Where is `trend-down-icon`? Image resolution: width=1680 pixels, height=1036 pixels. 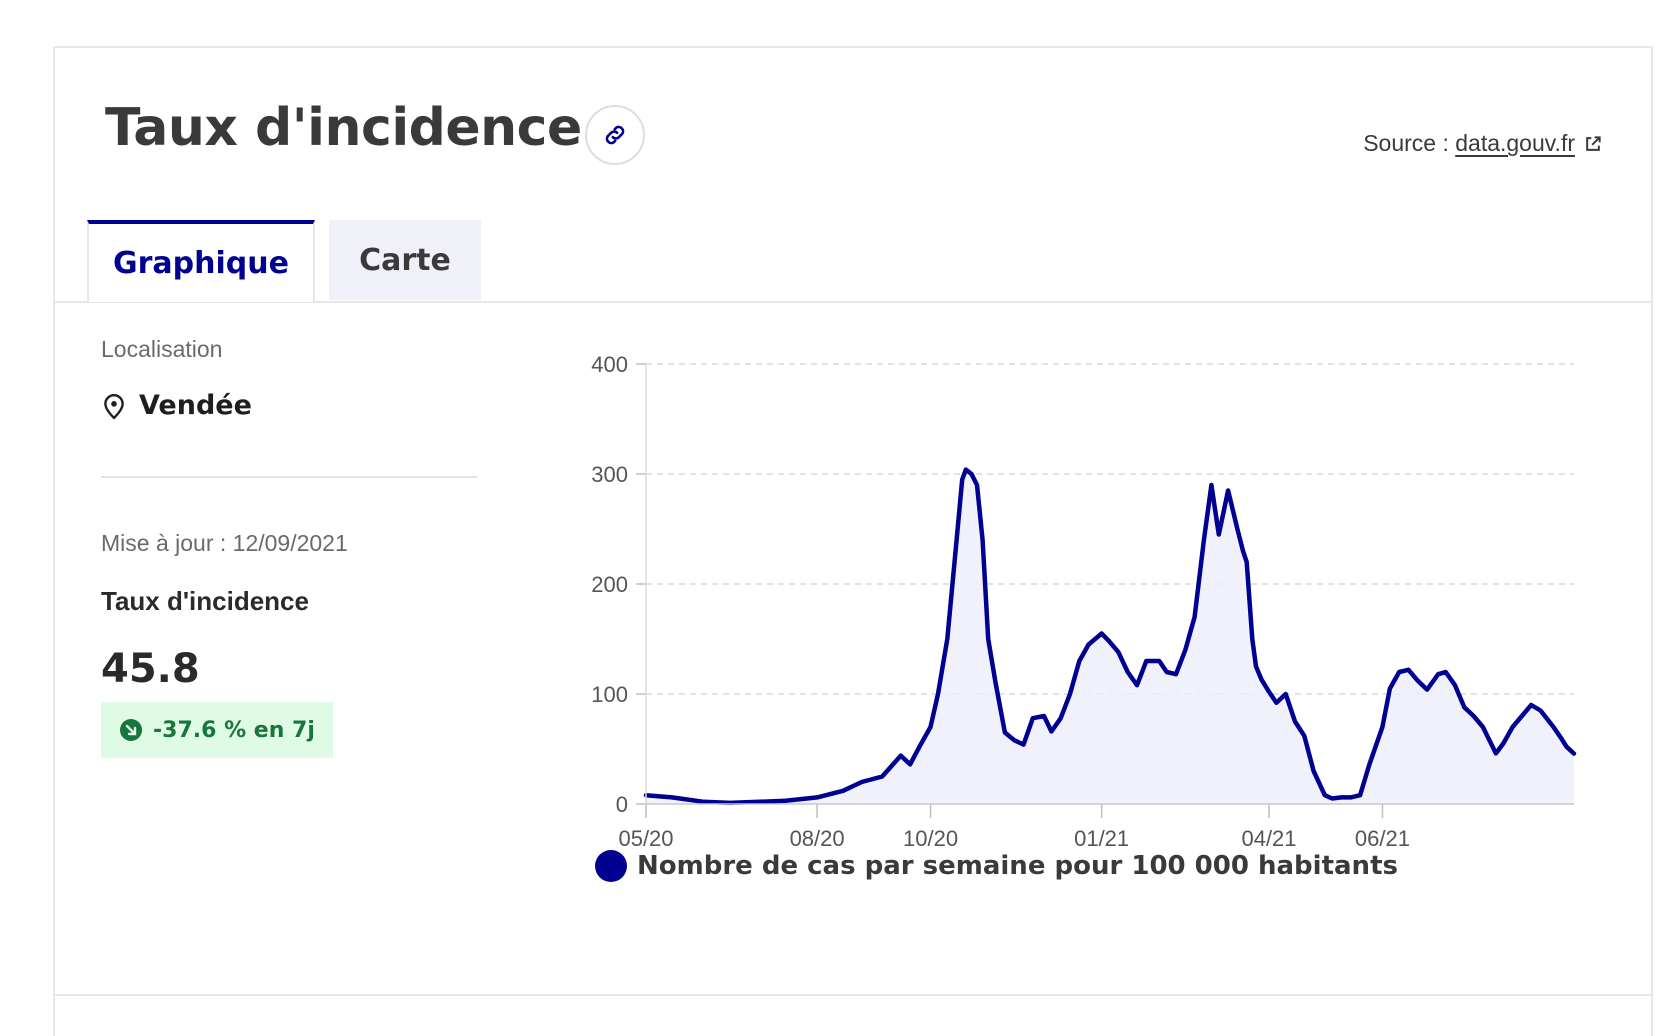 trend-down-icon is located at coordinates (131, 730).